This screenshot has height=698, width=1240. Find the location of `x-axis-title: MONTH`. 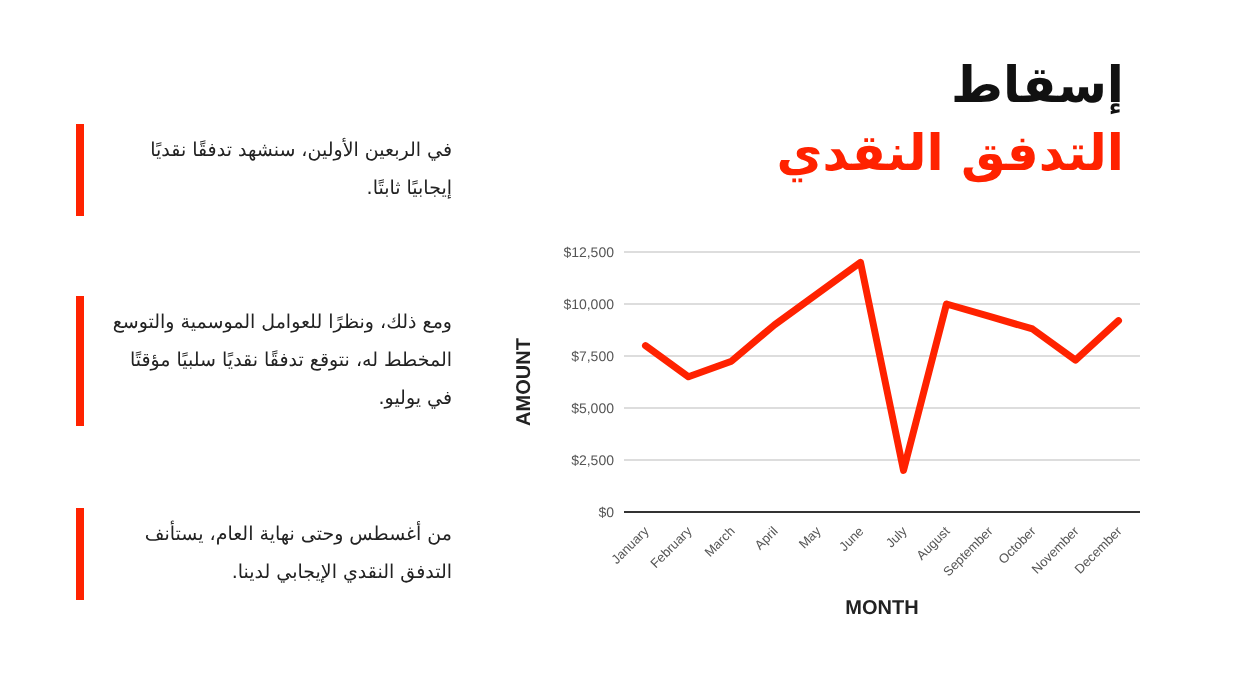

x-axis-title: MONTH is located at coordinates (882, 609).